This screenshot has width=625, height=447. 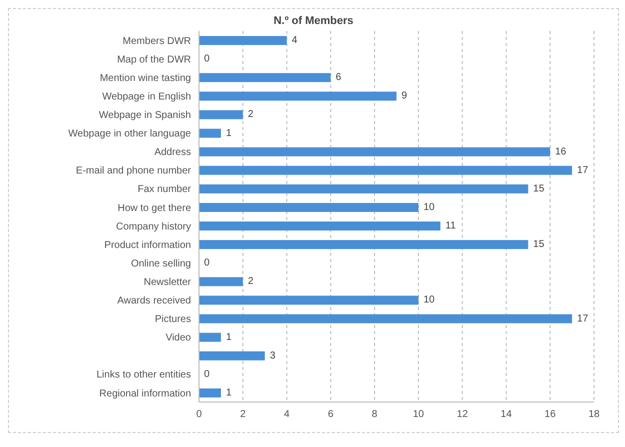 What do you see at coordinates (462, 414) in the screenshot?
I see `x-tick-label: 12` at bounding box center [462, 414].